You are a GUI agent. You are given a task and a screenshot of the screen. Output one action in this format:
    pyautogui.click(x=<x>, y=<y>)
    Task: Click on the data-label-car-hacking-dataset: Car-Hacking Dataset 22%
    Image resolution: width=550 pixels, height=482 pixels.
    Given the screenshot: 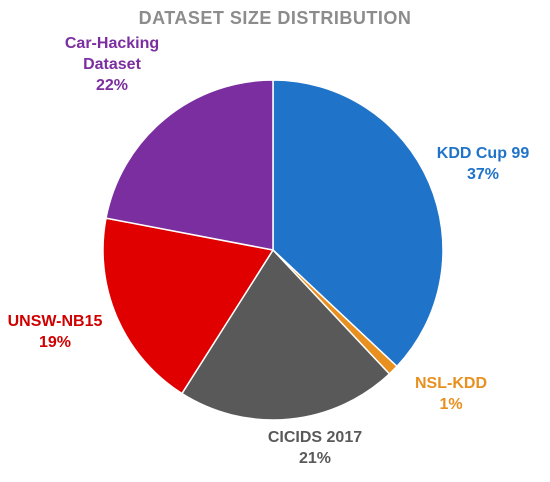 What is the action you would take?
    pyautogui.click(x=112, y=64)
    